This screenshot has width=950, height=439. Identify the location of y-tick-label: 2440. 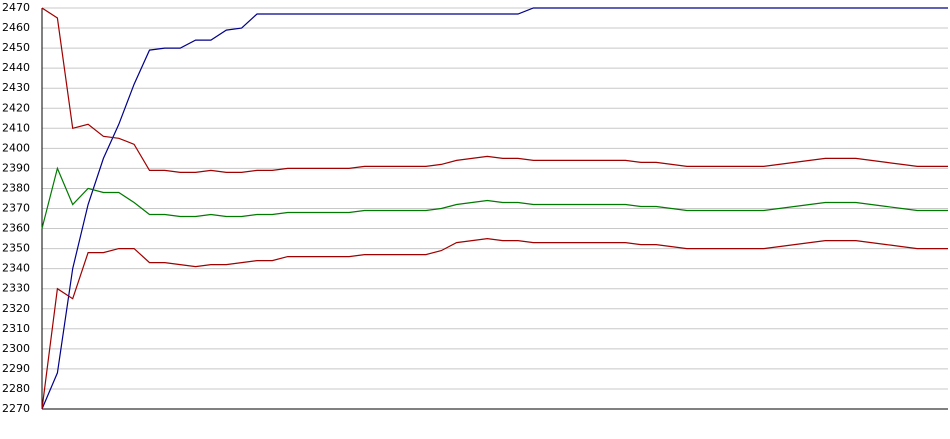
(16, 67).